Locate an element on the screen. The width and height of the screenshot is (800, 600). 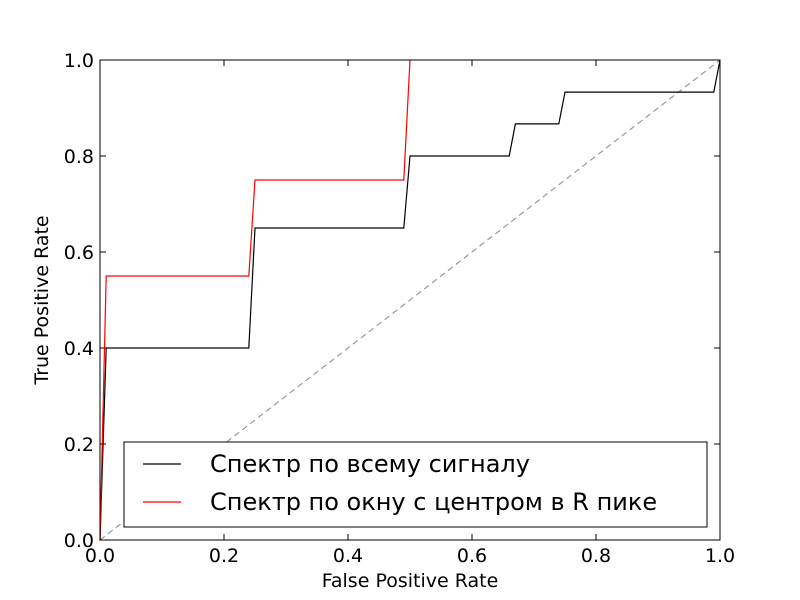
x-tick-label: 0.2 is located at coordinates (224, 556).